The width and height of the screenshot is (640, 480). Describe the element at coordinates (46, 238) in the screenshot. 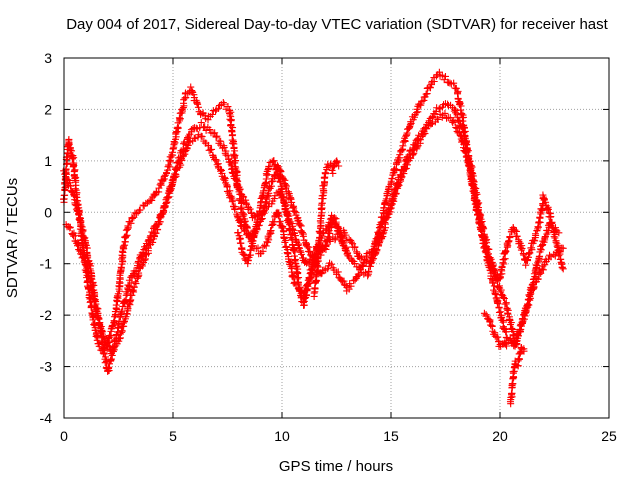

I see `y-tick-labels: -4 -3 -2 -1 0 1 2 3` at that location.